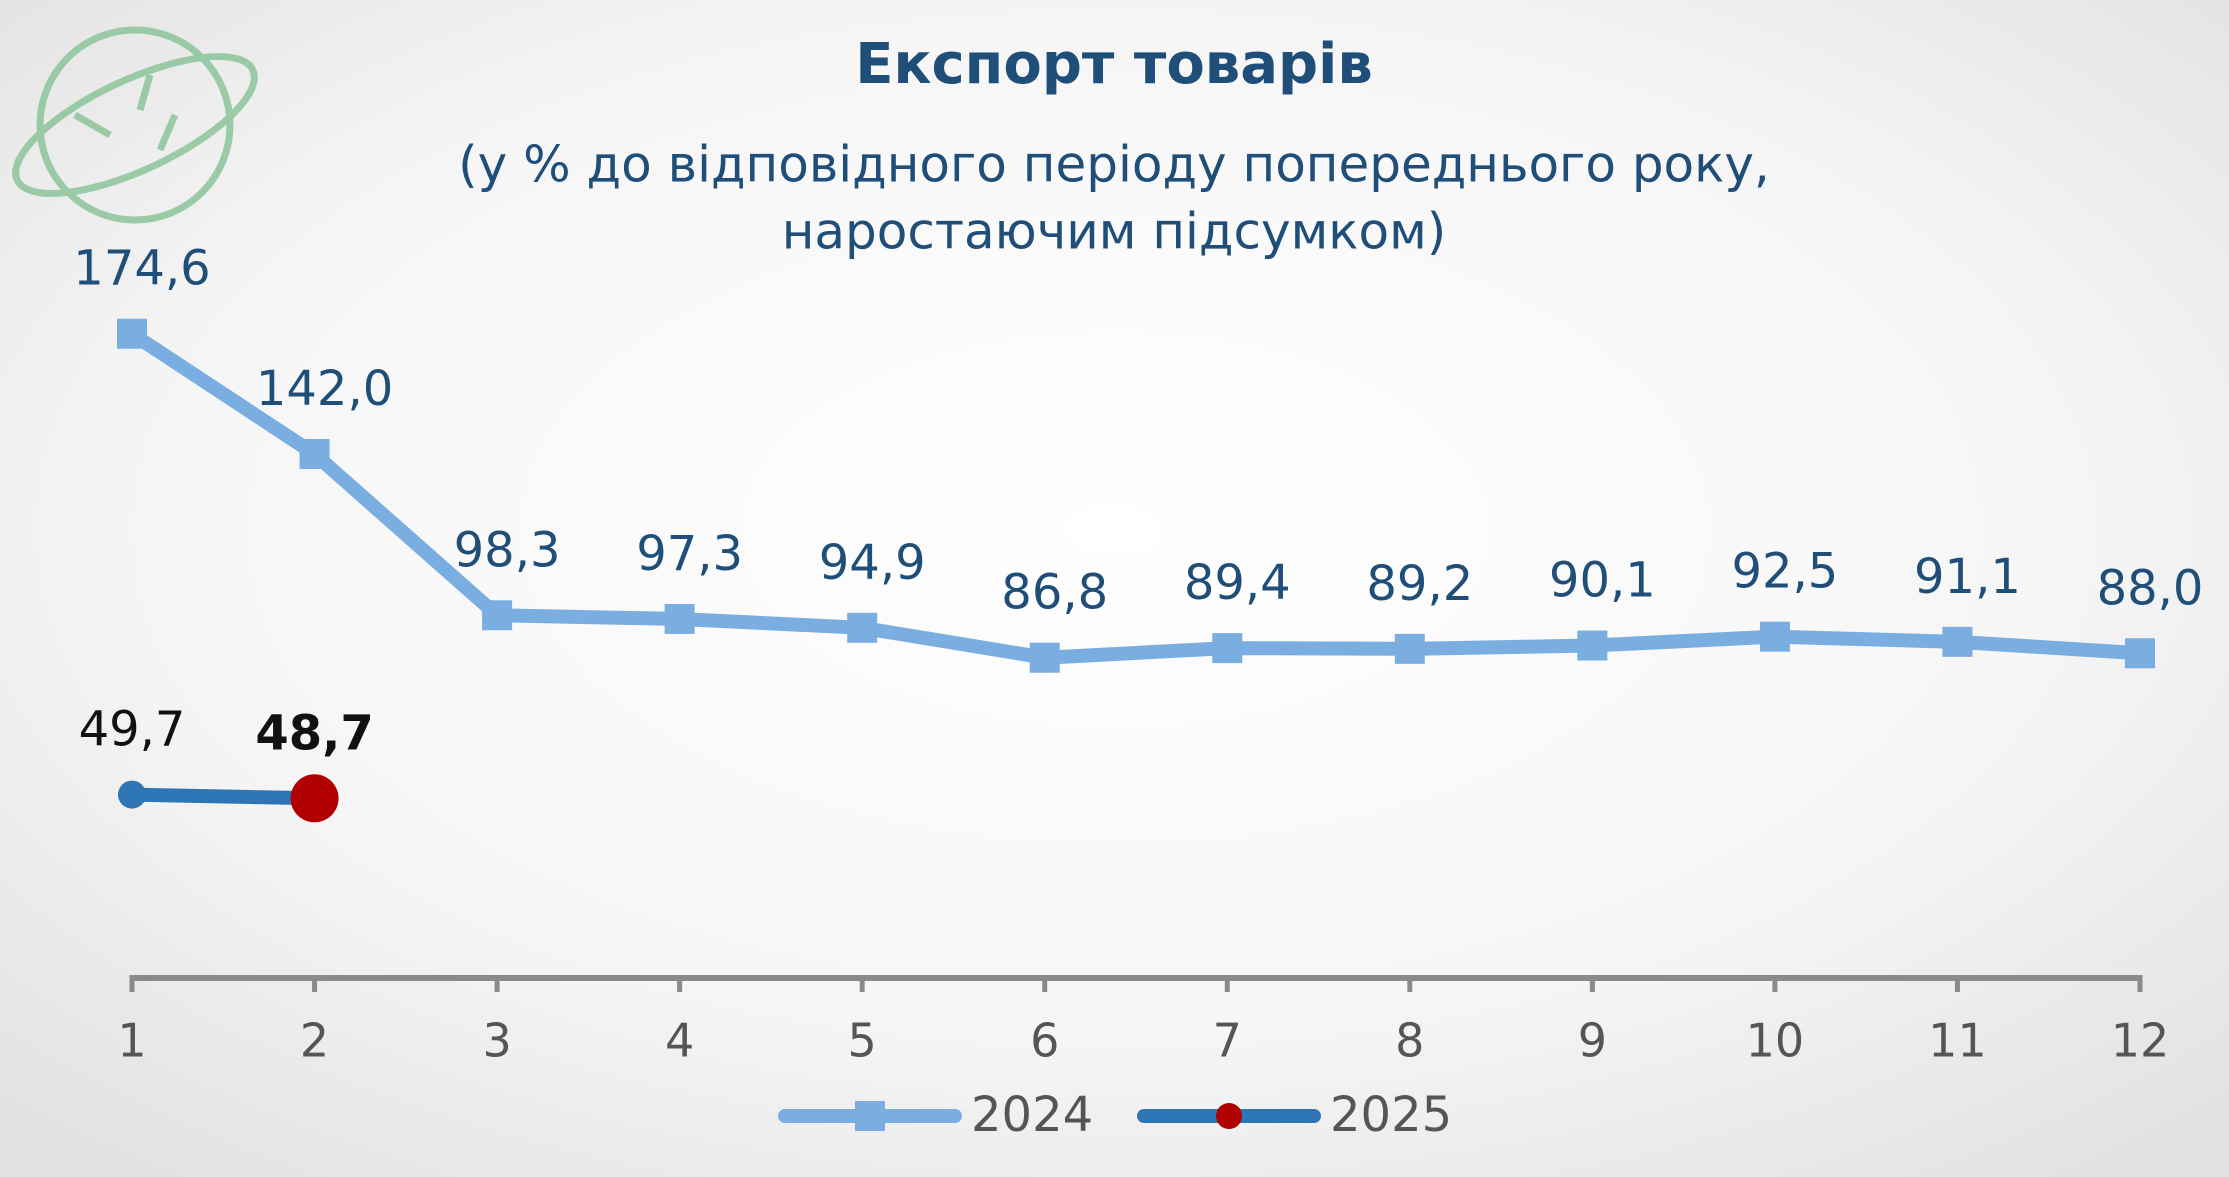  Describe the element at coordinates (135, 125) in the screenshot. I see `logo` at that location.